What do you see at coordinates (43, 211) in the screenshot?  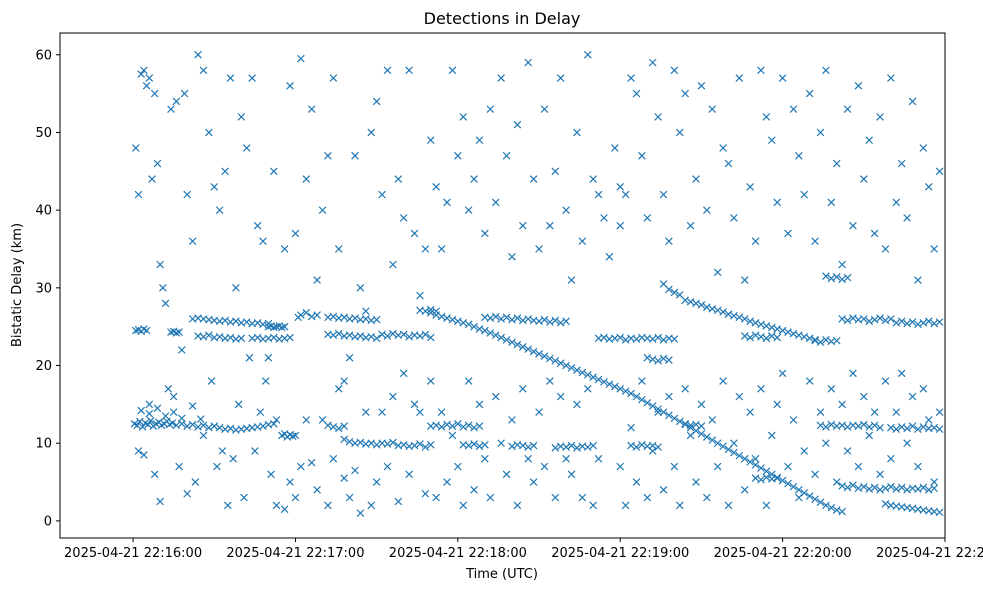 I see `y-tick-label: 40` at bounding box center [43, 211].